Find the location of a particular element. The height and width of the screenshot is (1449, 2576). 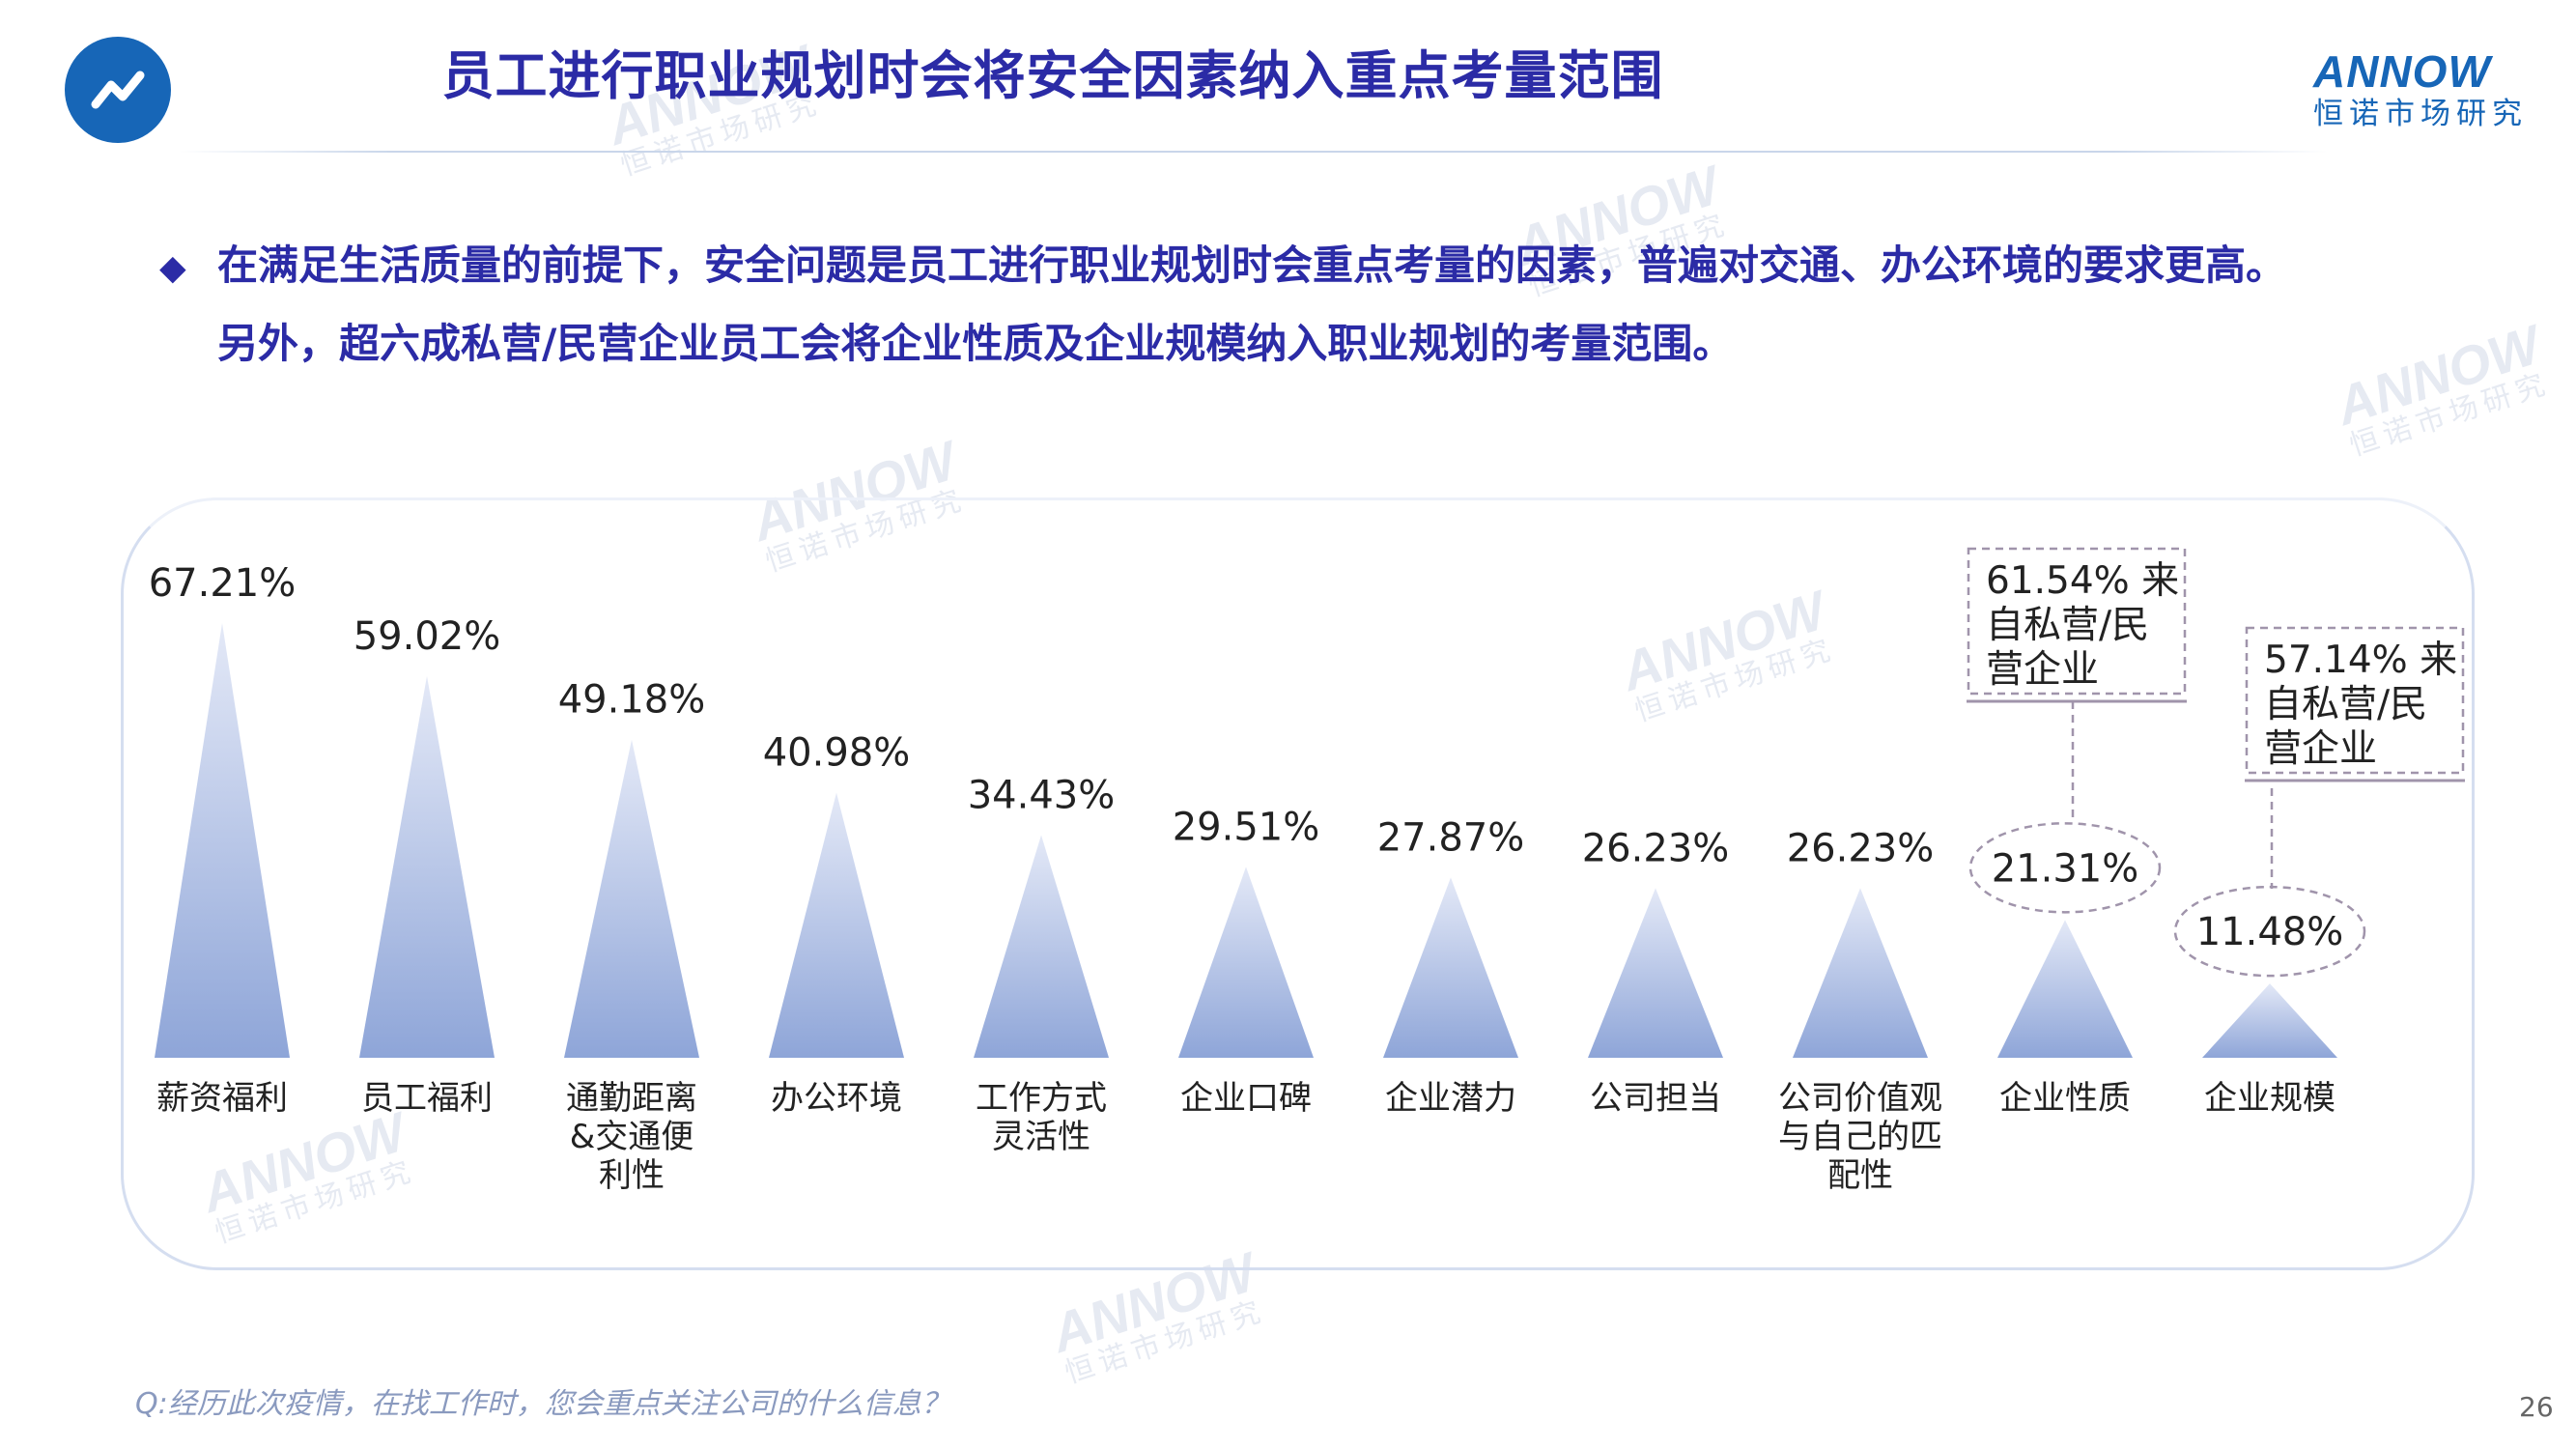

value-label: 59.02% is located at coordinates (427, 636).